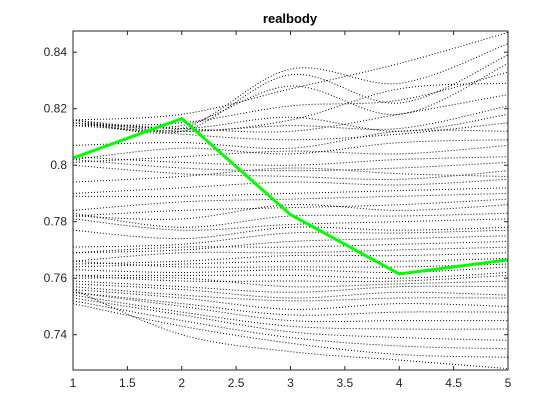 This screenshot has width=560, height=420. I want to click on x-tick-label: 2, so click(181, 383).